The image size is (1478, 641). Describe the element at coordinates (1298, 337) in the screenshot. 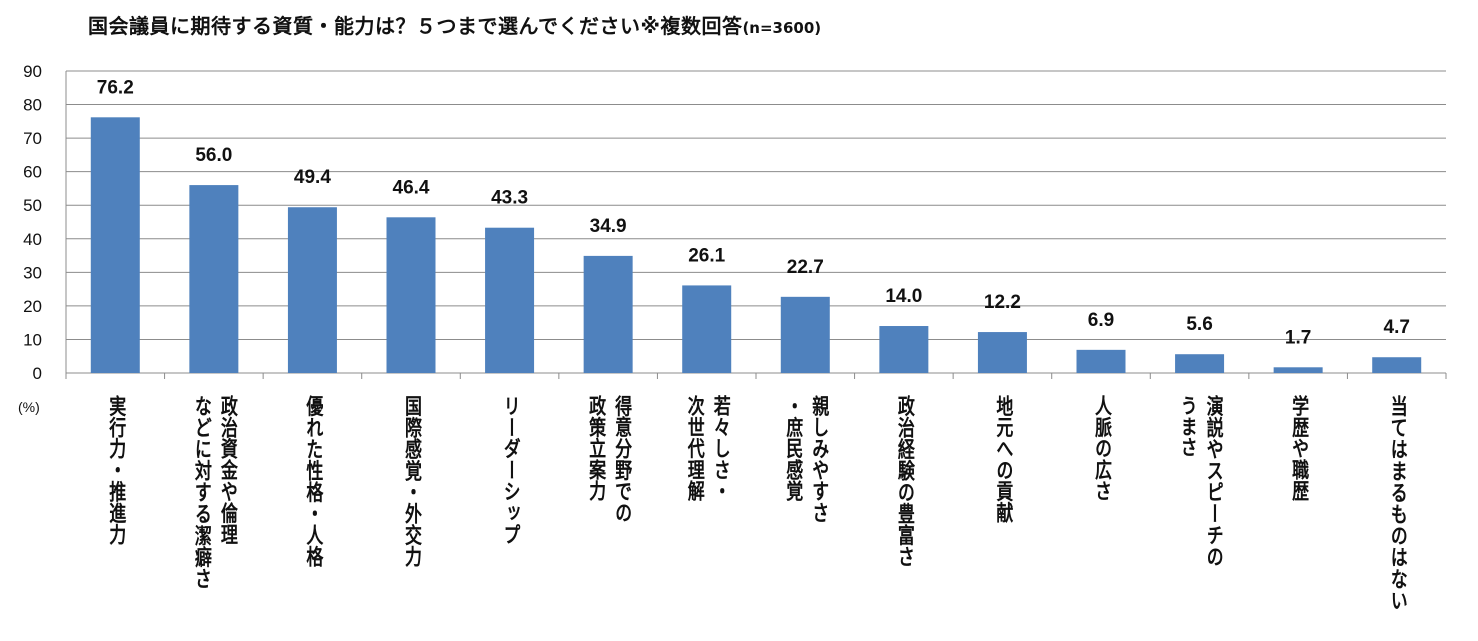

I see `data-label: 1.7` at that location.